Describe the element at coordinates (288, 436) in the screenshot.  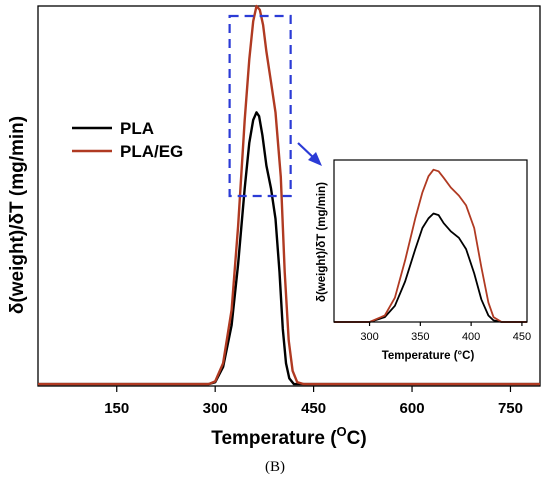
I see `main-x-axis-title: Temperature (OC)` at that location.